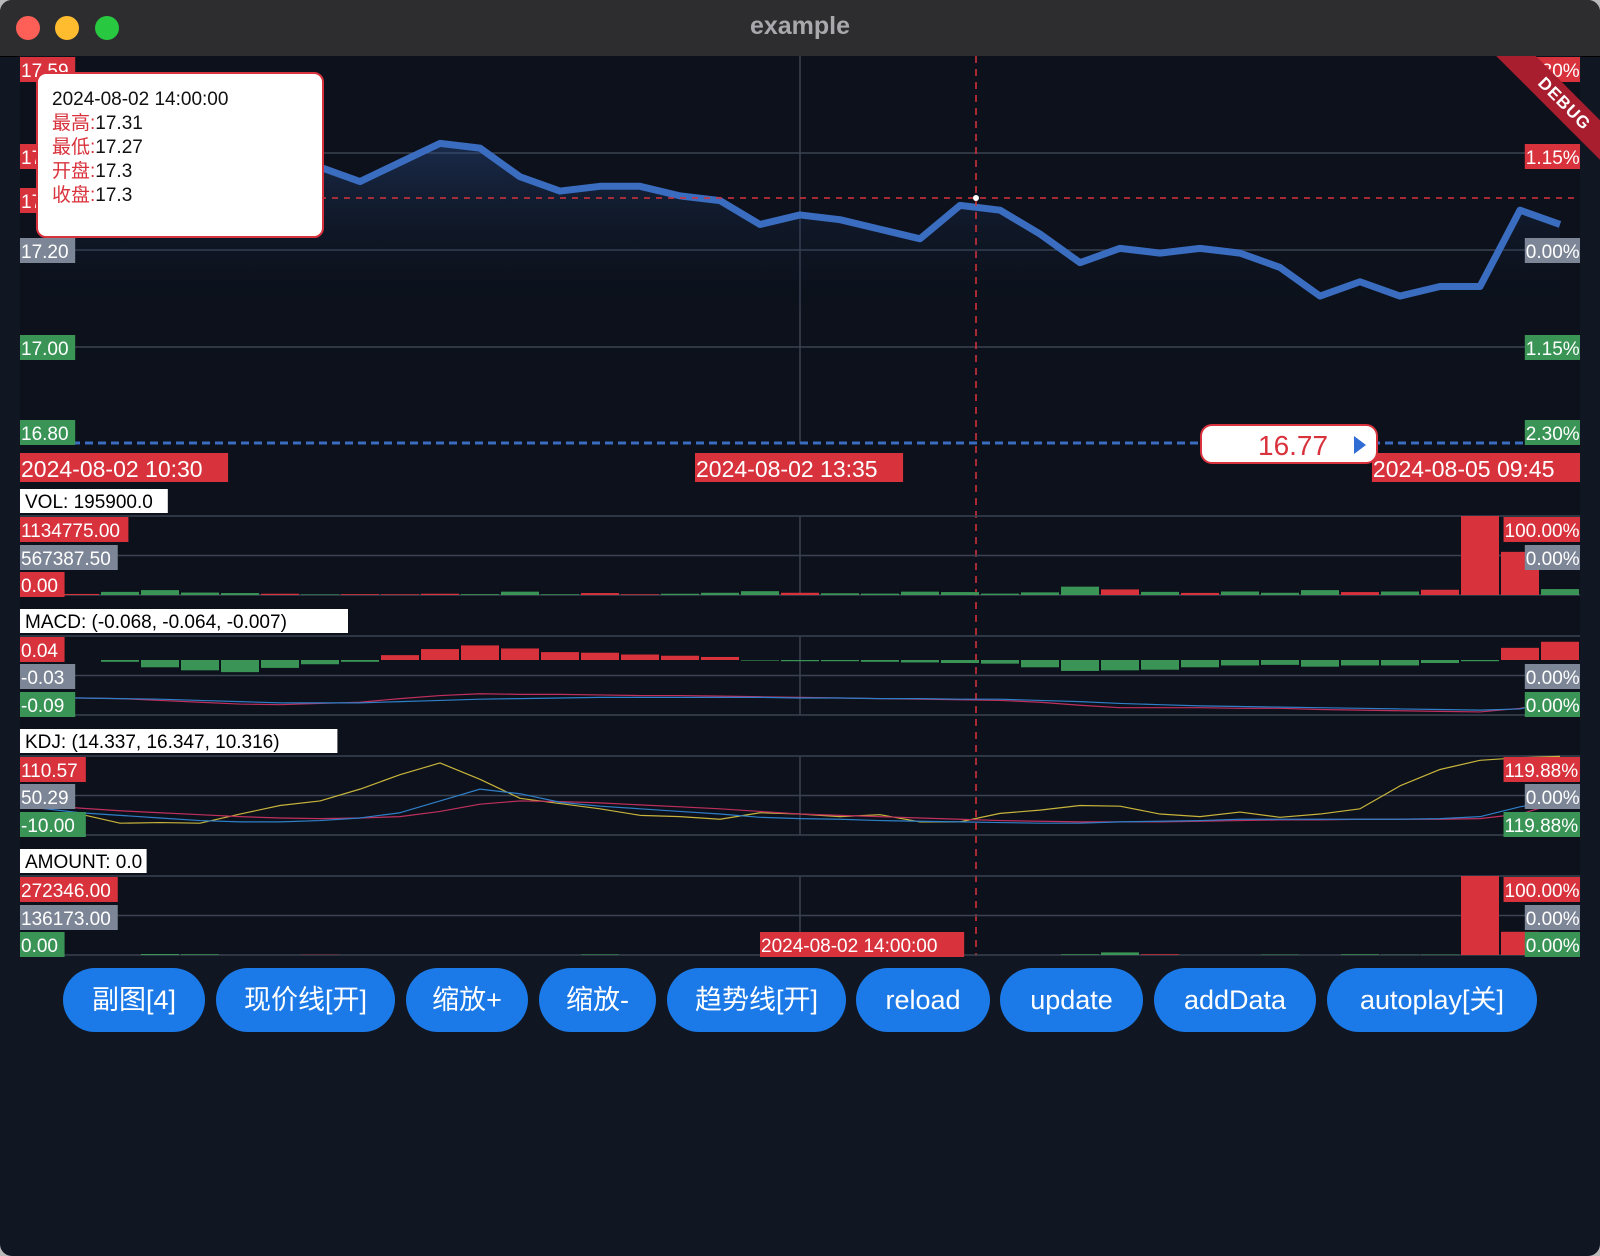 This screenshot has width=1600, height=1256. Describe the element at coordinates (799, 467) in the screenshot. I see `time-axis-label-group: 2024-08-02 13:35` at that location.